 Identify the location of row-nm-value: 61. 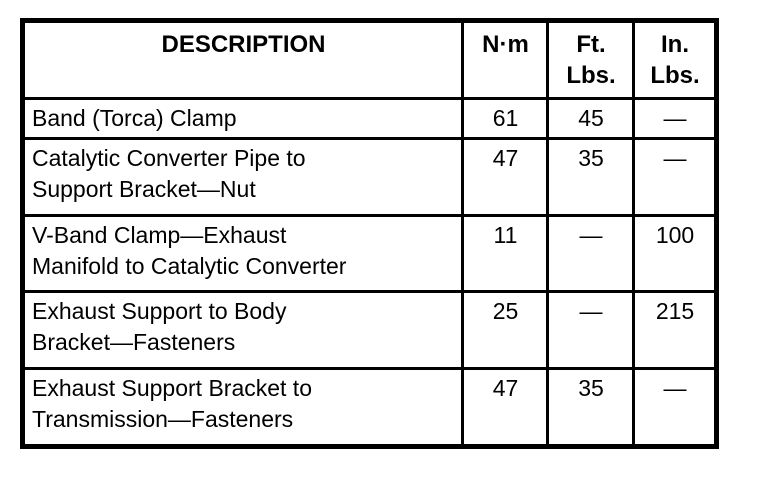
(505, 118).